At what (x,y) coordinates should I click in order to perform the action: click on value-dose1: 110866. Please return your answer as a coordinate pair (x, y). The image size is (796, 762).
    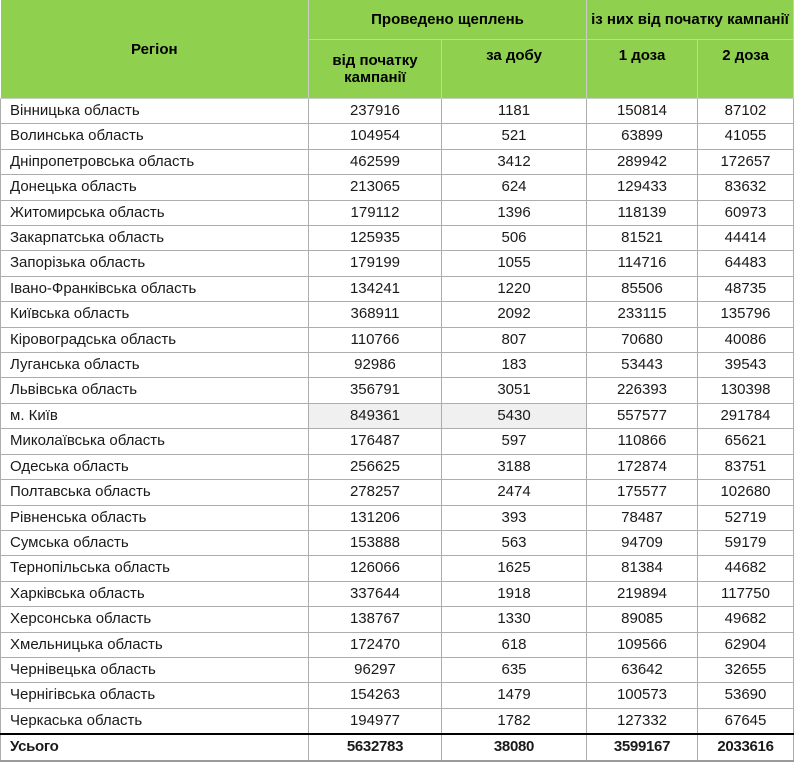
    Looking at the image, I should click on (642, 441).